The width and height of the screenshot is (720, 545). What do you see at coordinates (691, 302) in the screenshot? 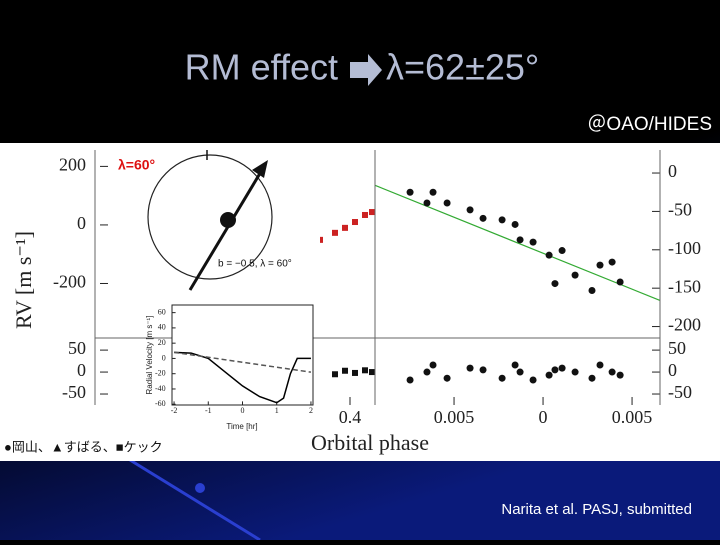
I see `figure-bg-right` at bounding box center [691, 302].